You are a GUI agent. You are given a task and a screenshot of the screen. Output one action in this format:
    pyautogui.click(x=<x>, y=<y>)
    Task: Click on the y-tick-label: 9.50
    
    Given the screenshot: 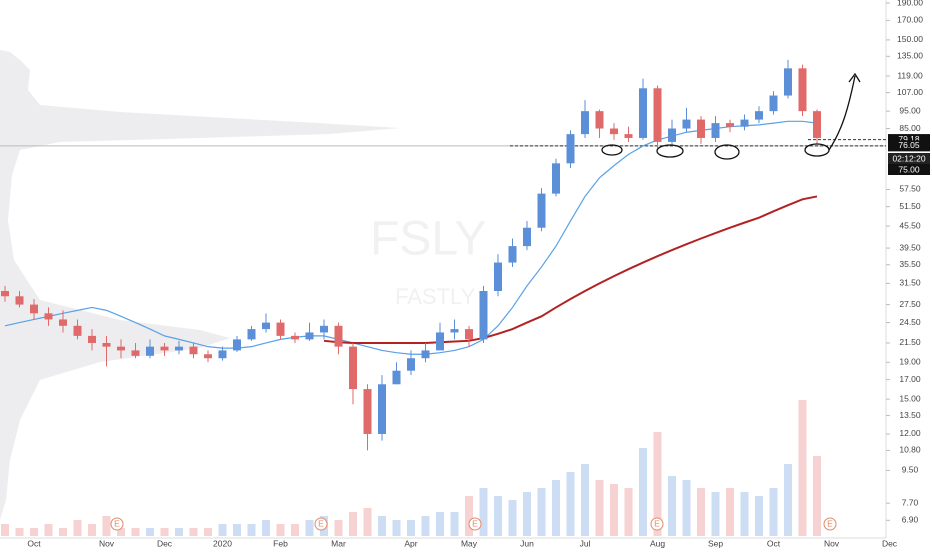 What is the action you would take?
    pyautogui.click(x=910, y=470)
    